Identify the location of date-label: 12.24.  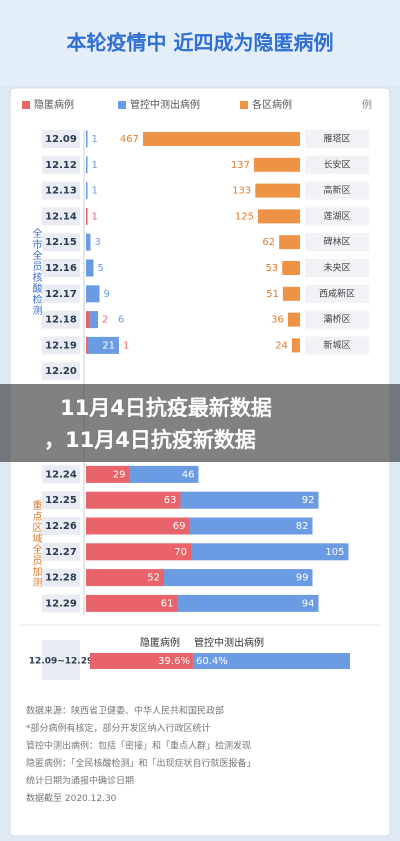
(61, 474).